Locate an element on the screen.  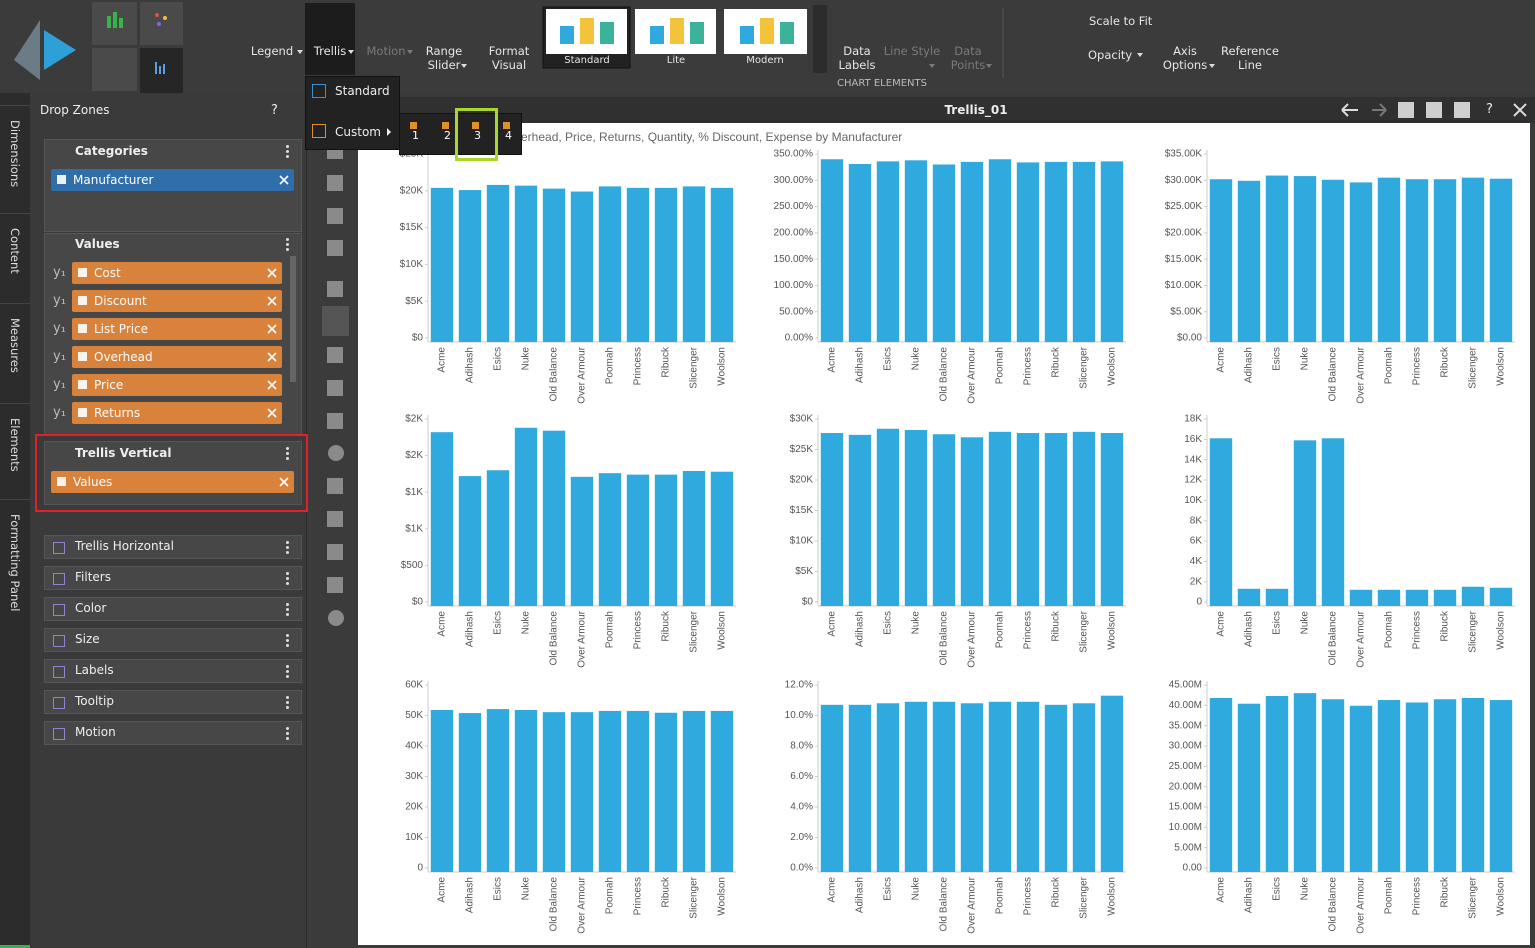
x-tick-label: Over Armour is located at coordinates (1361, 374).